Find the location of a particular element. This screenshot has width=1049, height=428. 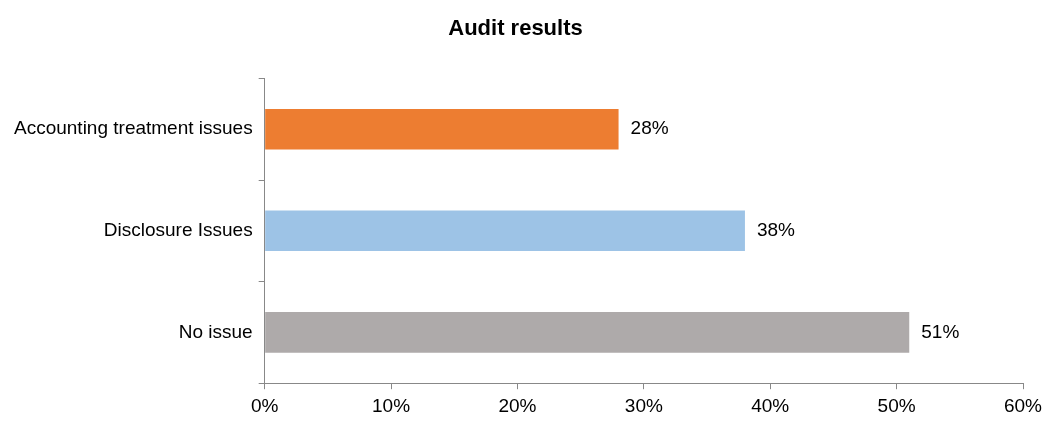

x-tick-label: 30% is located at coordinates (643, 405).